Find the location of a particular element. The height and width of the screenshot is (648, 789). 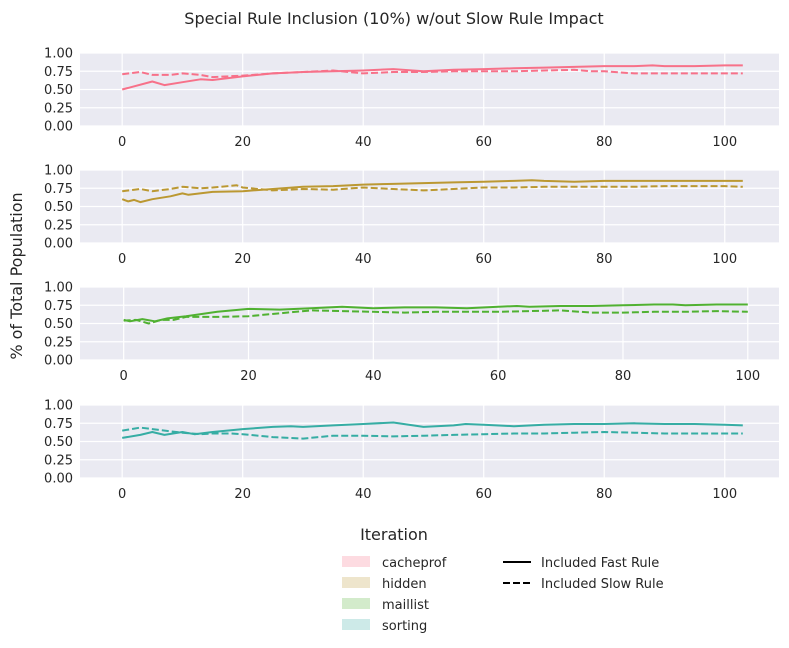

legend-item-fast-rule: Included Fast Rule is located at coordinates (581, 563).